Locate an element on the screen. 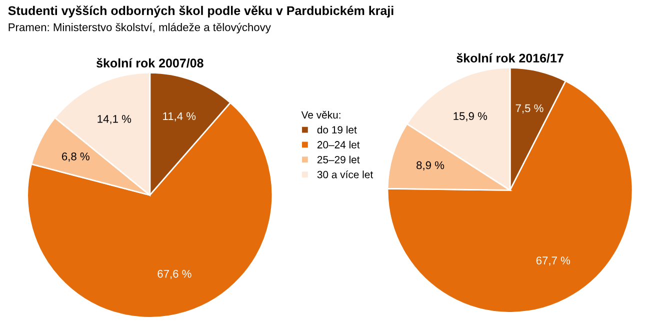 This screenshot has height=331, width=656. legend-label: 25–29 let is located at coordinates (338, 160).